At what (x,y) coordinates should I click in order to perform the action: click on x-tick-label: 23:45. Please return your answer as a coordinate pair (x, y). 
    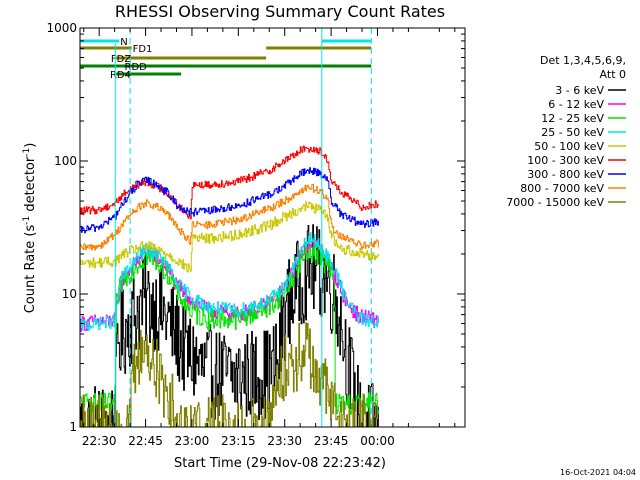
    Looking at the image, I should click on (331, 441).